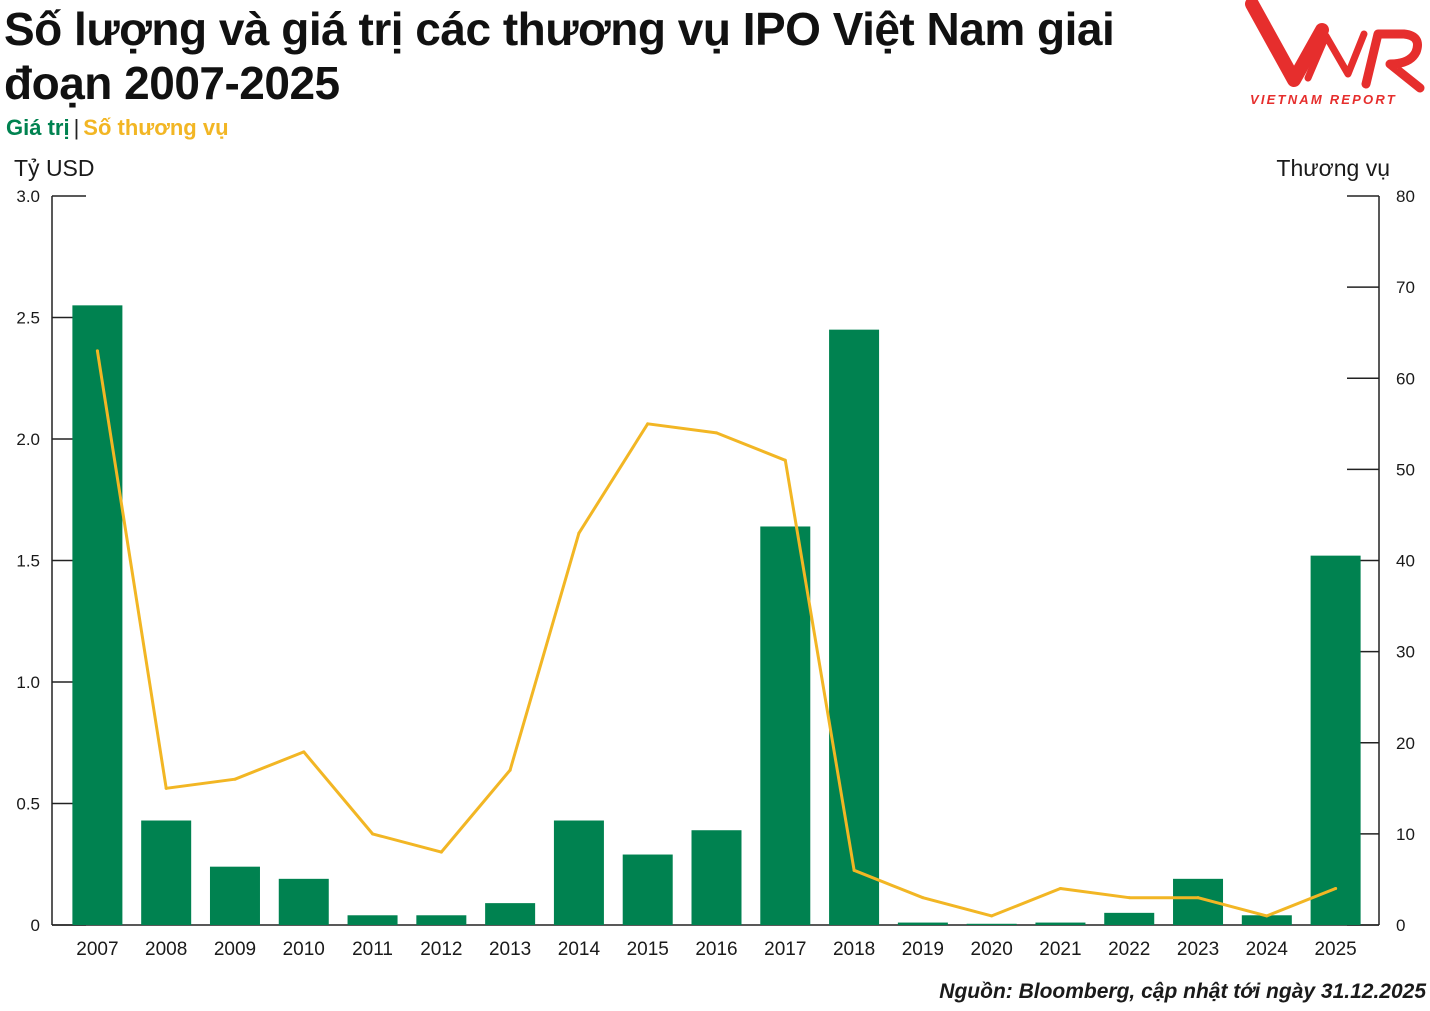 The height and width of the screenshot is (1011, 1430). What do you see at coordinates (1335, 740) in the screenshot?
I see `bar-2025` at bounding box center [1335, 740].